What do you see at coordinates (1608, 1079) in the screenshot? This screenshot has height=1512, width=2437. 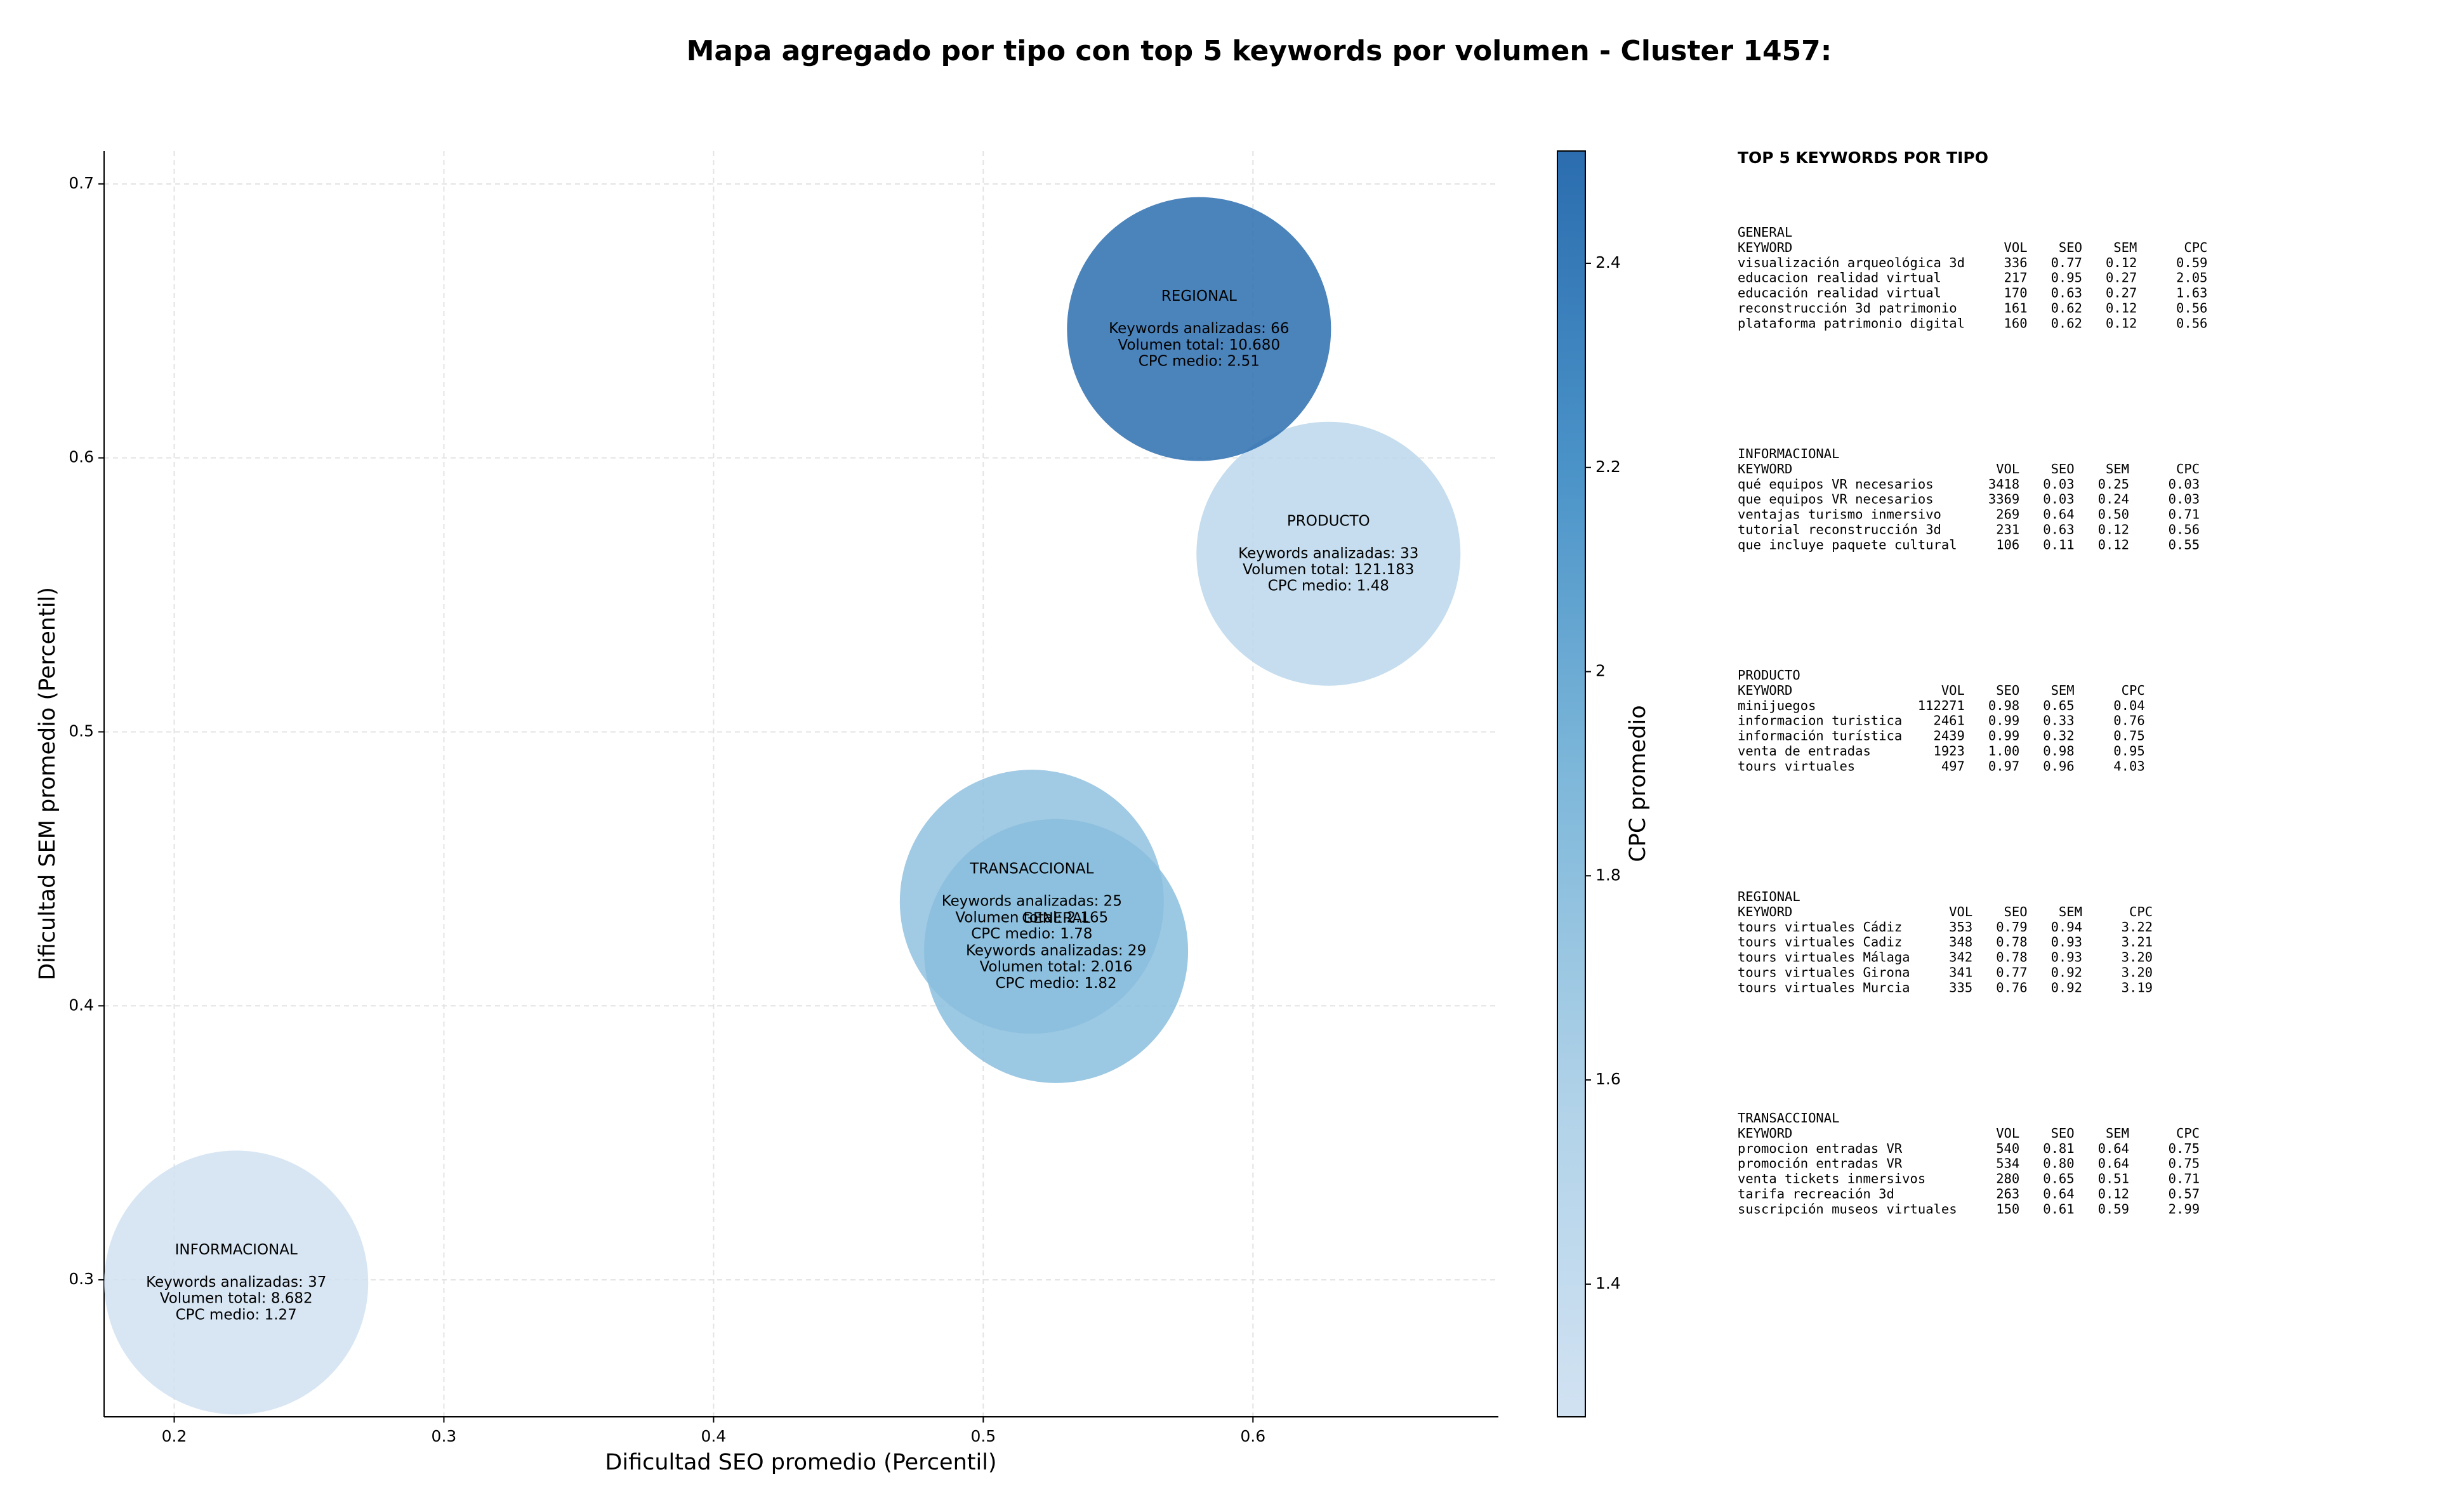 I see `colorbar-tick-label: 1.6` at bounding box center [1608, 1079].